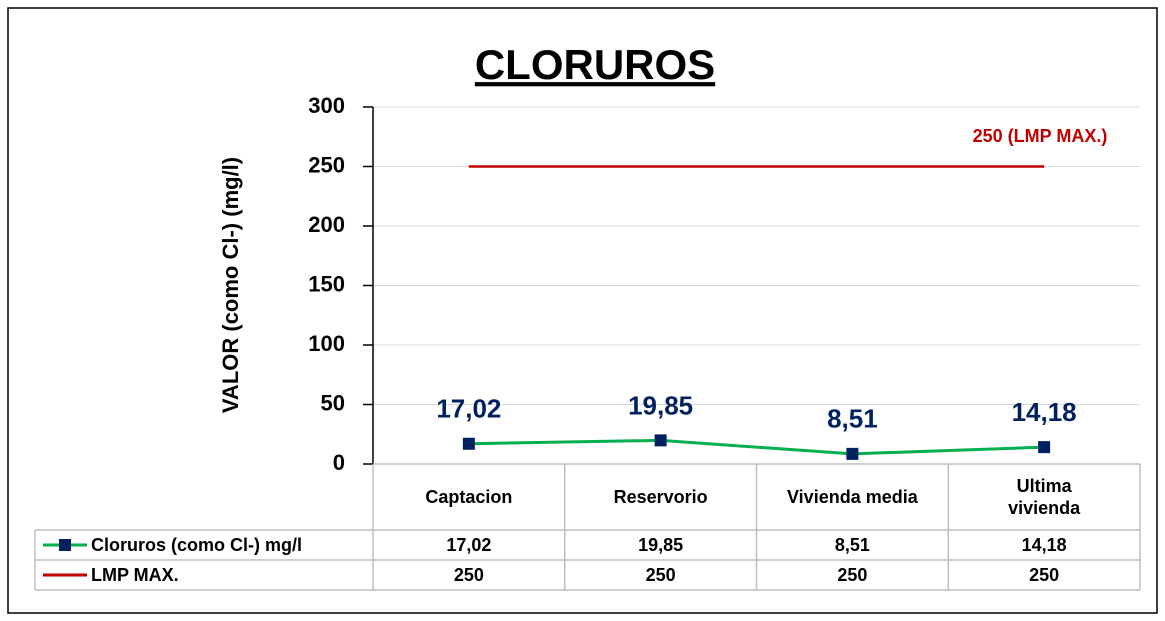 The image size is (1165, 621). Describe the element at coordinates (1044, 545) in the screenshot. I see `table-value: 14,18` at that location.